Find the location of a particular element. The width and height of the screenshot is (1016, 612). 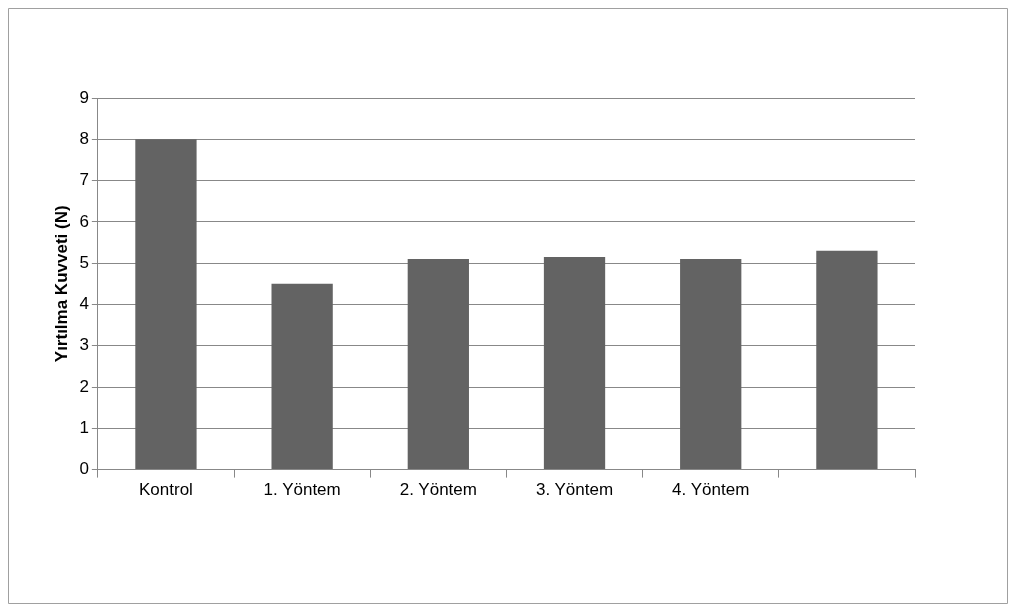

x-tick-label: 2. Yöntem is located at coordinates (438, 490).